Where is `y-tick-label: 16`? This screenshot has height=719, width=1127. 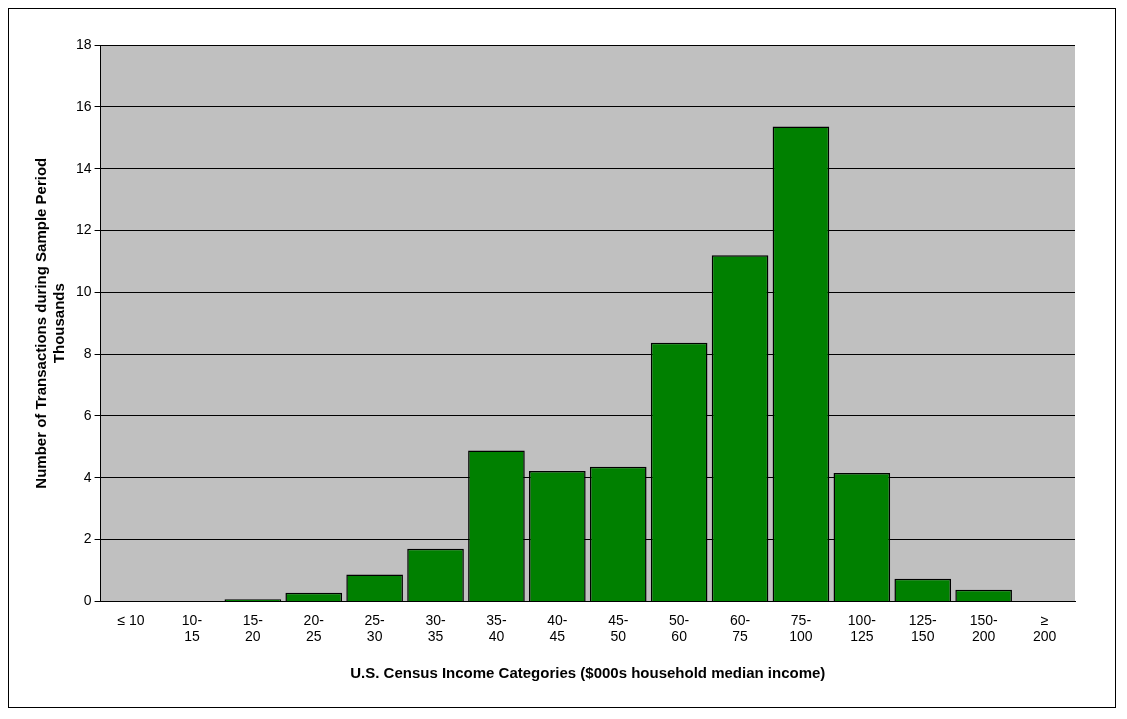
y-tick-label: 16 is located at coordinates (83, 105).